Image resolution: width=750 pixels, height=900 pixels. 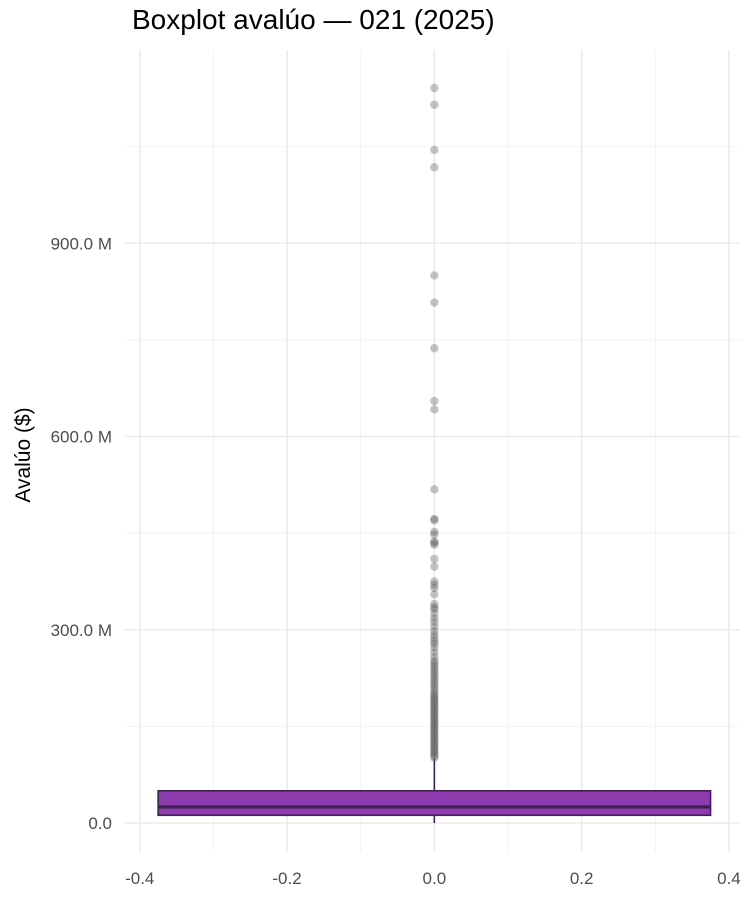 I want to click on y-ticks: 0.0 300.0 M 600.0 M 900.0 M, so click(x=81, y=533).